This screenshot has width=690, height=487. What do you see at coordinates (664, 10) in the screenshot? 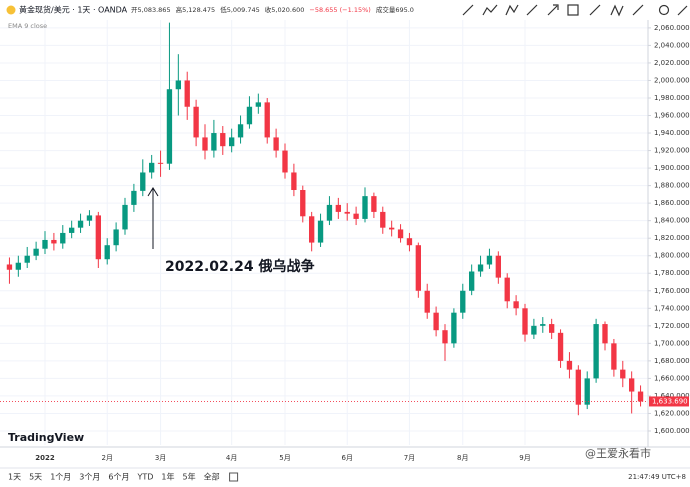
I see `circle-tool` at bounding box center [664, 10].